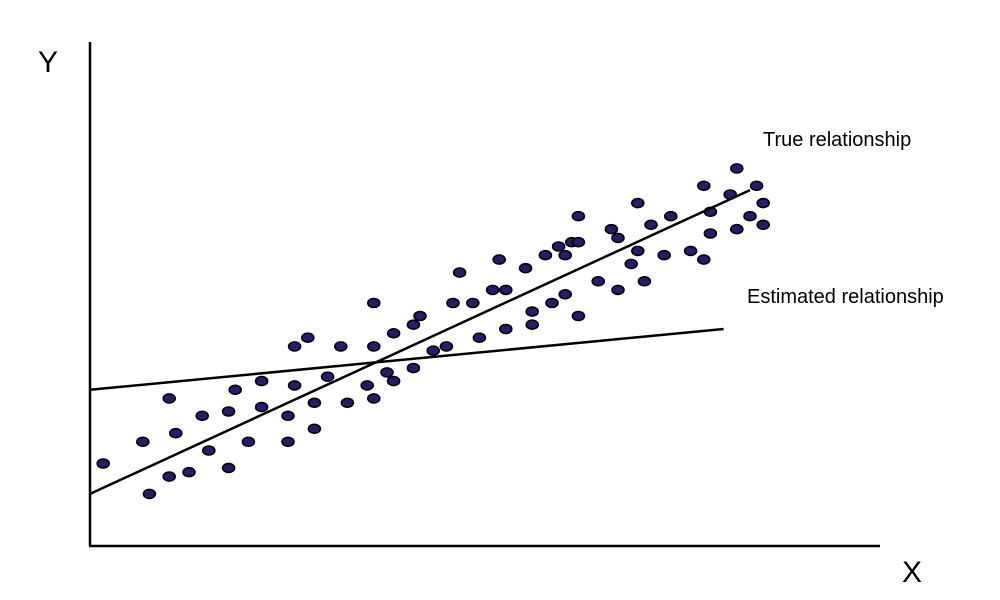 This screenshot has height=600, width=1000. What do you see at coordinates (912, 572) in the screenshot?
I see `x-axis-title: X` at bounding box center [912, 572].